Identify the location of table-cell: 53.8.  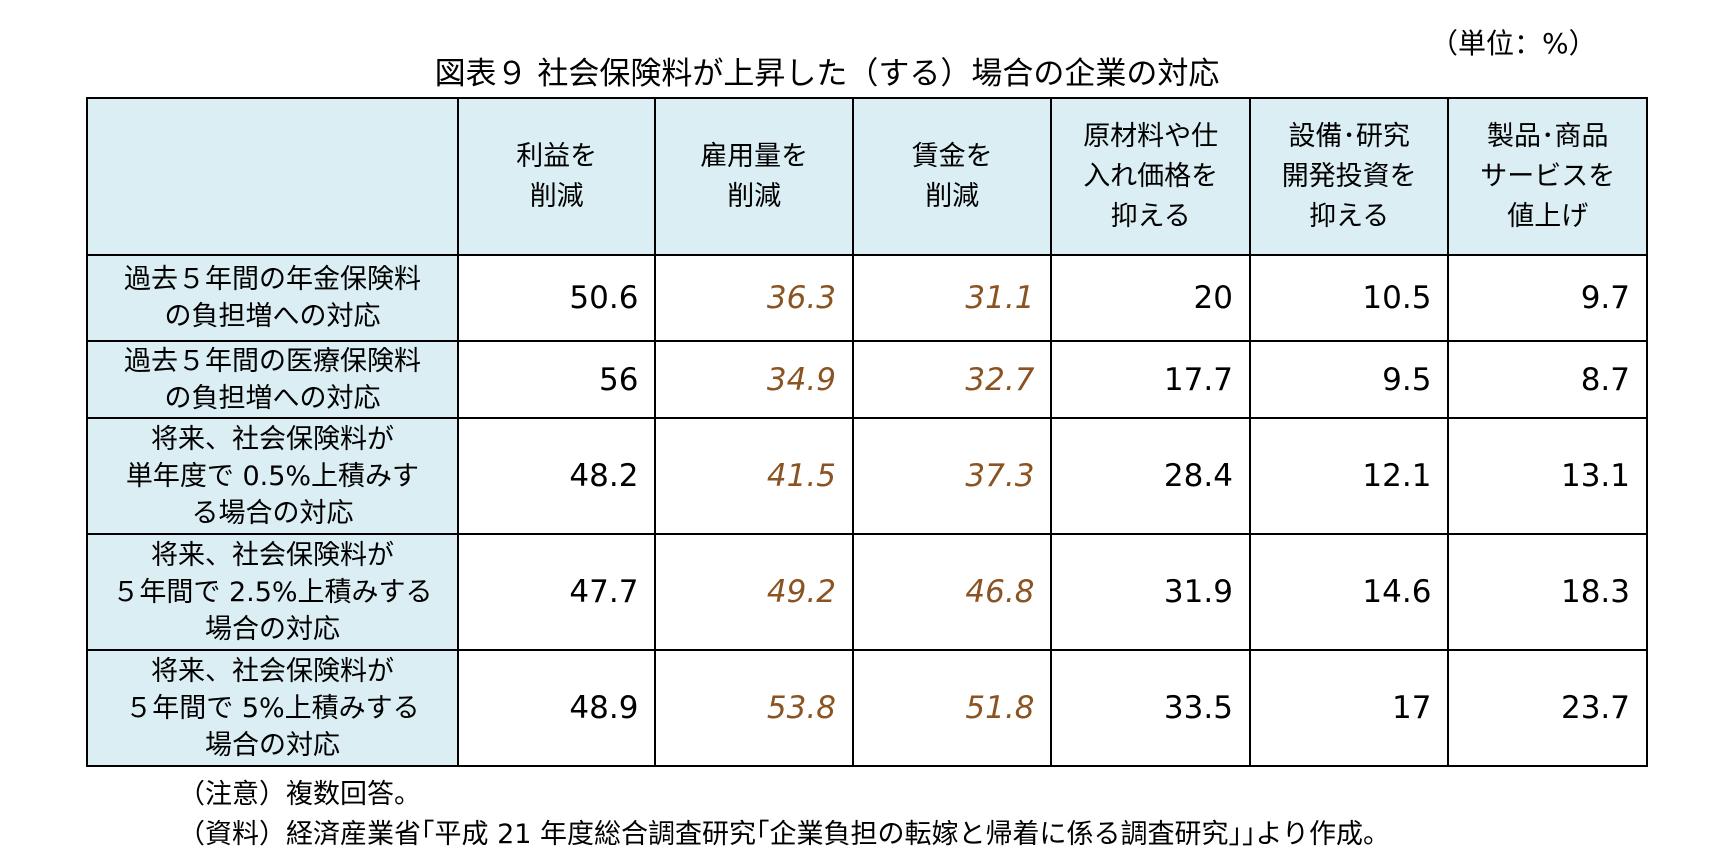
(754, 708).